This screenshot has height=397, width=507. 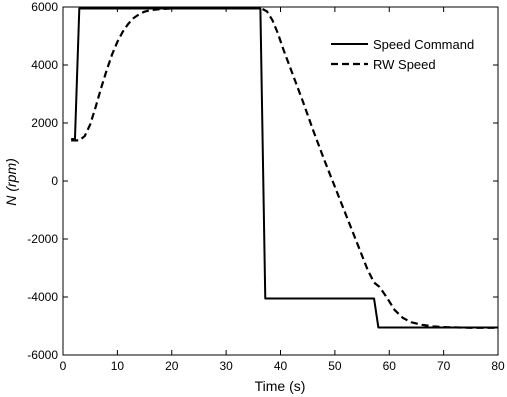 I want to click on y-tick-label: -4000, so click(x=42, y=297).